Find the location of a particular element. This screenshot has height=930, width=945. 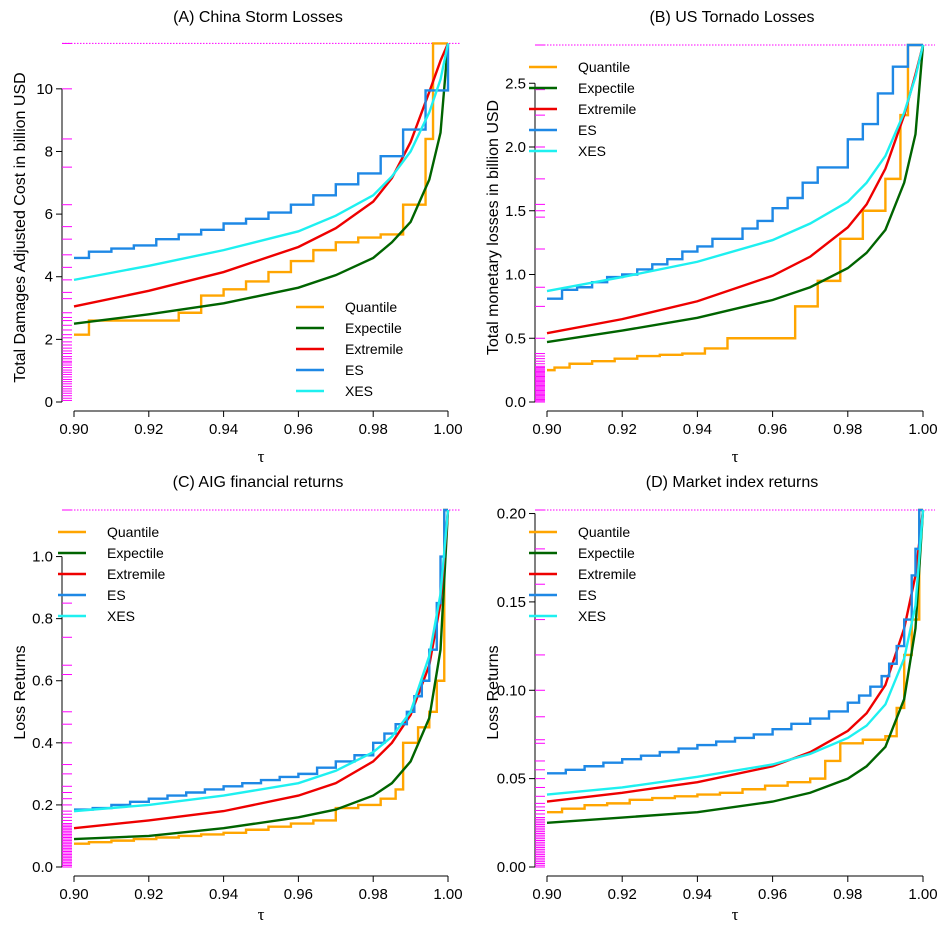

panel-4-legend-label-extremile: Extremile is located at coordinates (607, 574).